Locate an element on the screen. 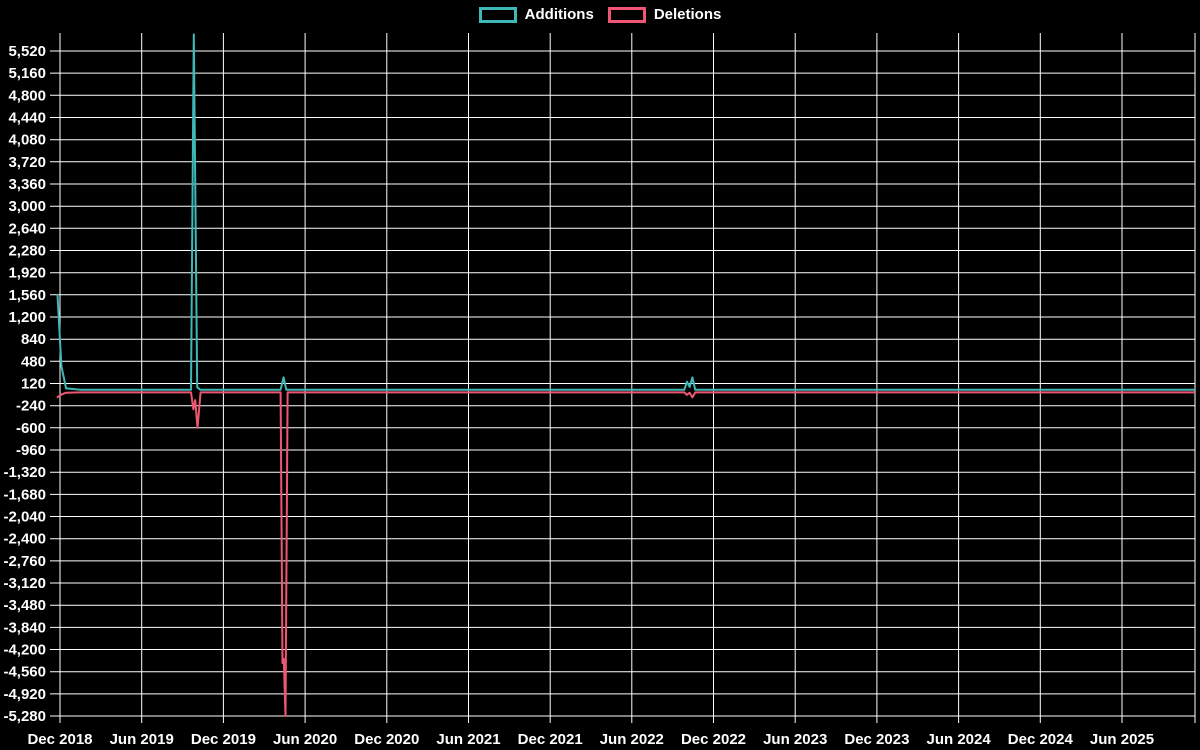 The height and width of the screenshot is (750, 1200). x-tick-label: Dec 2023 is located at coordinates (876, 739).